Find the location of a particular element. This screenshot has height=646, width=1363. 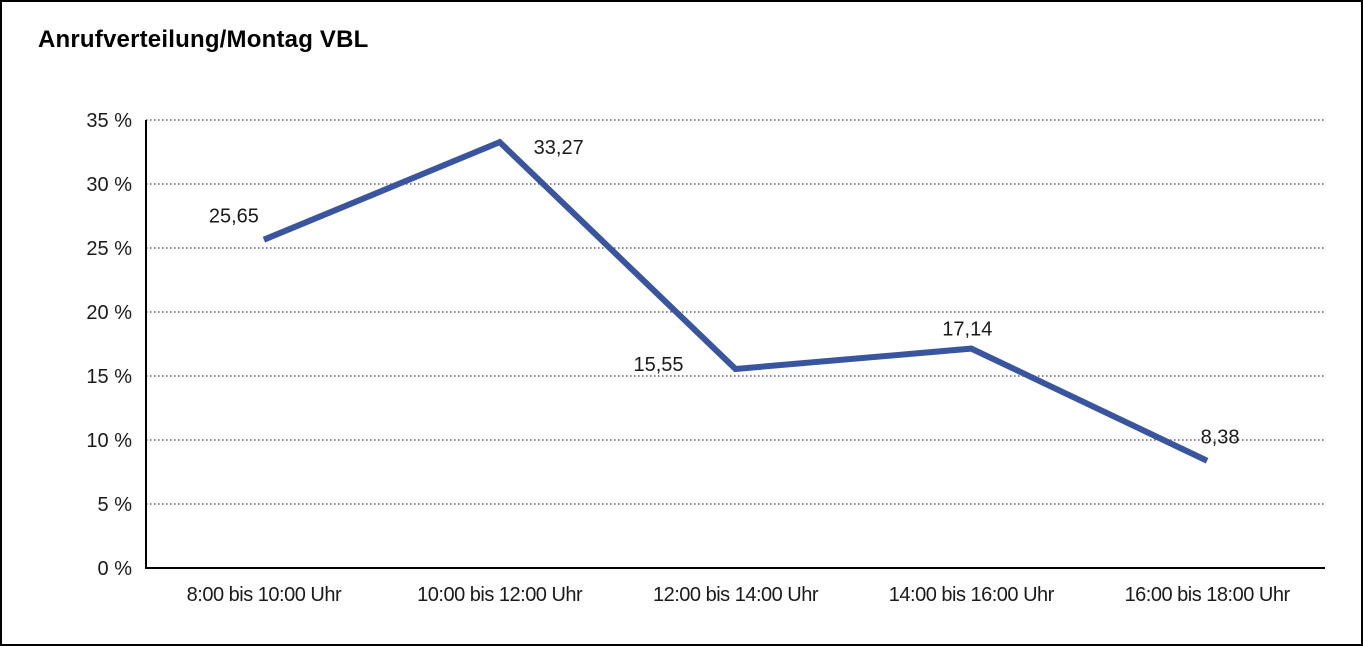

y-tick-label: 20 % is located at coordinates (109, 313).